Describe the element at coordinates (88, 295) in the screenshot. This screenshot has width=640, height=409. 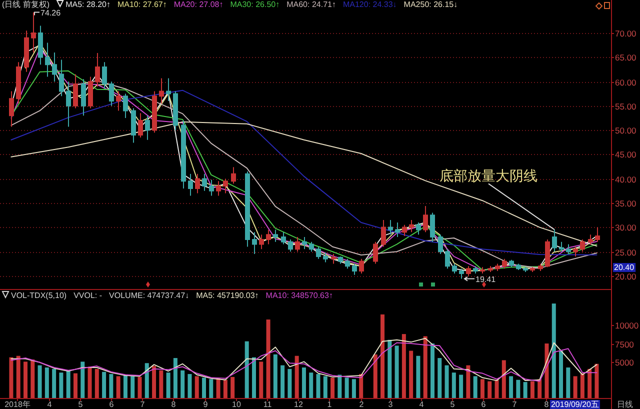
I see `annotation: VVOL: -` at that location.